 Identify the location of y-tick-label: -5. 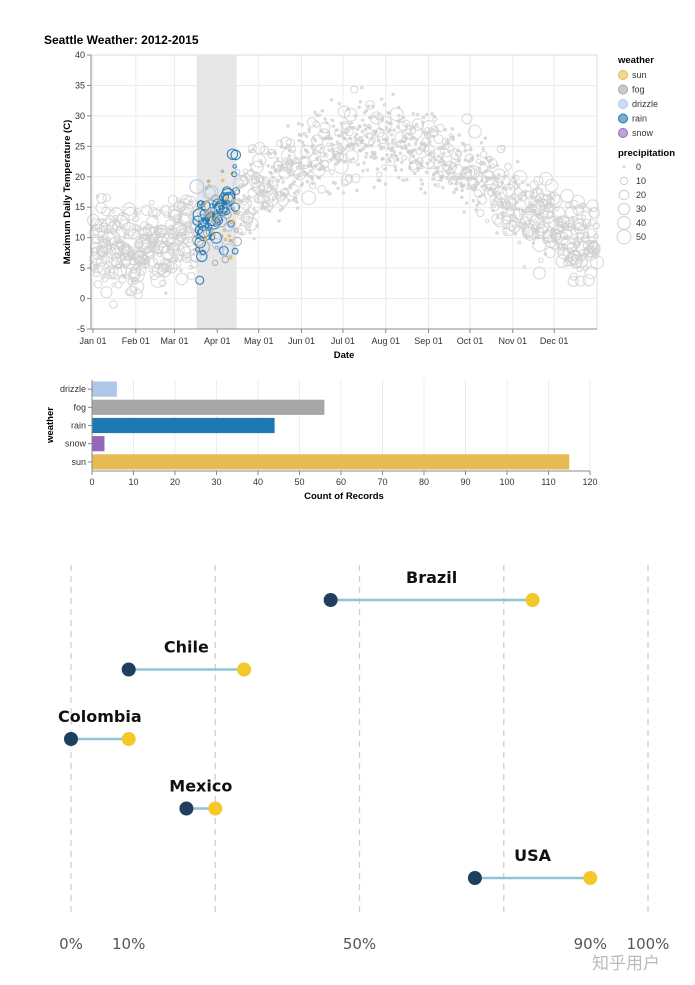
(81, 329).